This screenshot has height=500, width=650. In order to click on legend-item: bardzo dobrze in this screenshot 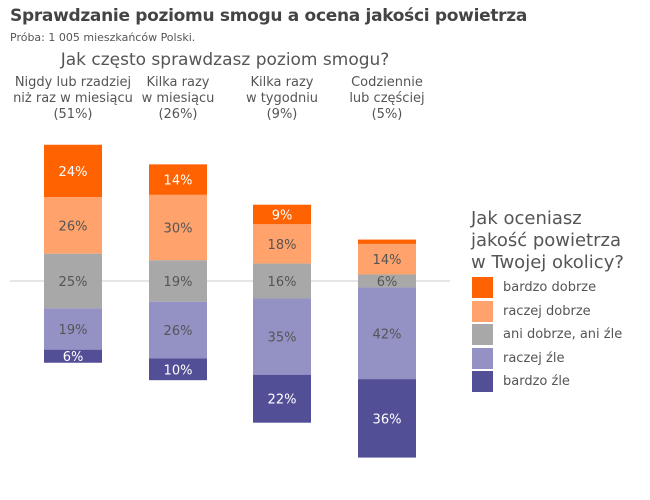, I will do `click(534, 287)`.